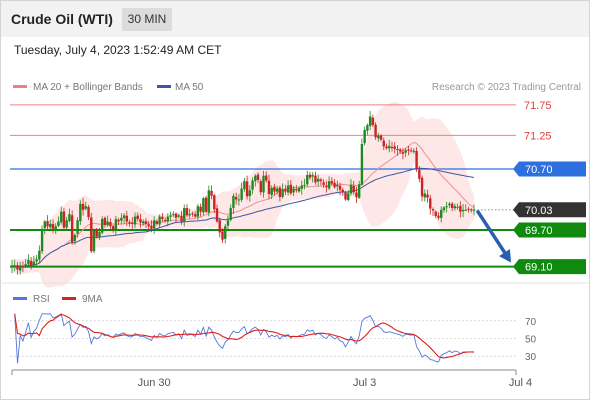  I want to click on pivot-price-tag-text: 70.70, so click(539, 170).